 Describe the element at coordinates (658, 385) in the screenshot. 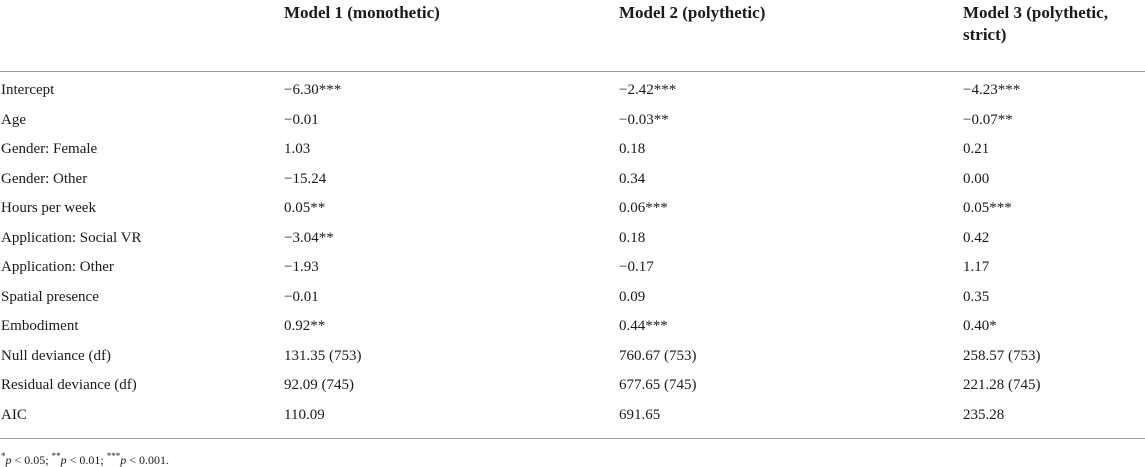

I see `table-cell-model-2: 677.65 (745)` at that location.